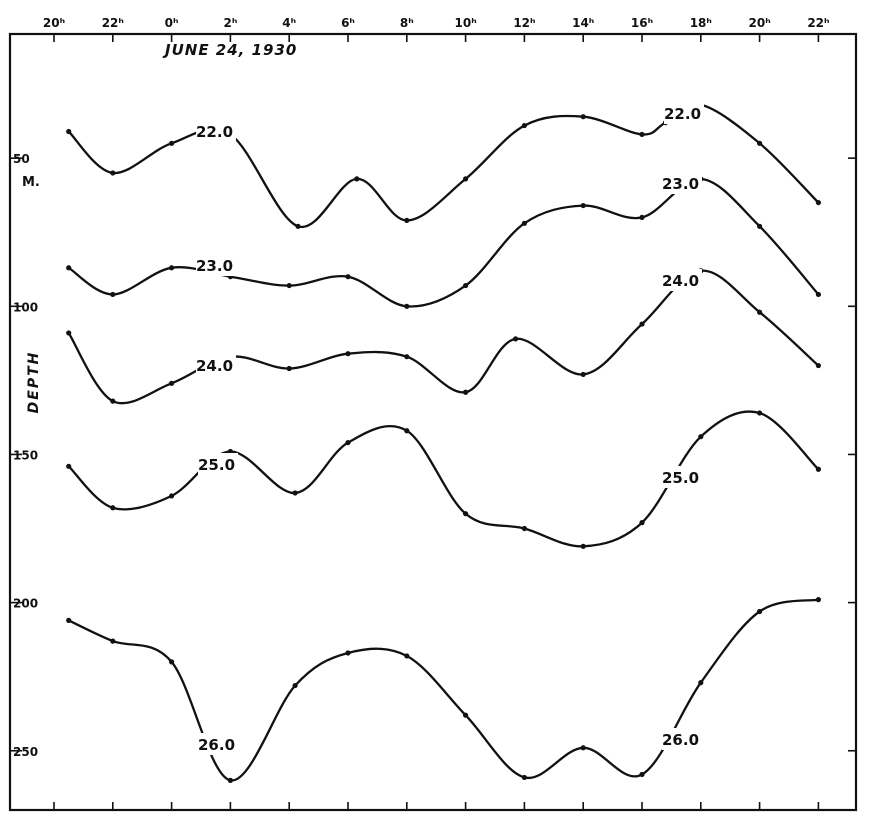  Describe the element at coordinates (289, 23) in the screenshot. I see `x-tick-label: 4ʰ` at that location.